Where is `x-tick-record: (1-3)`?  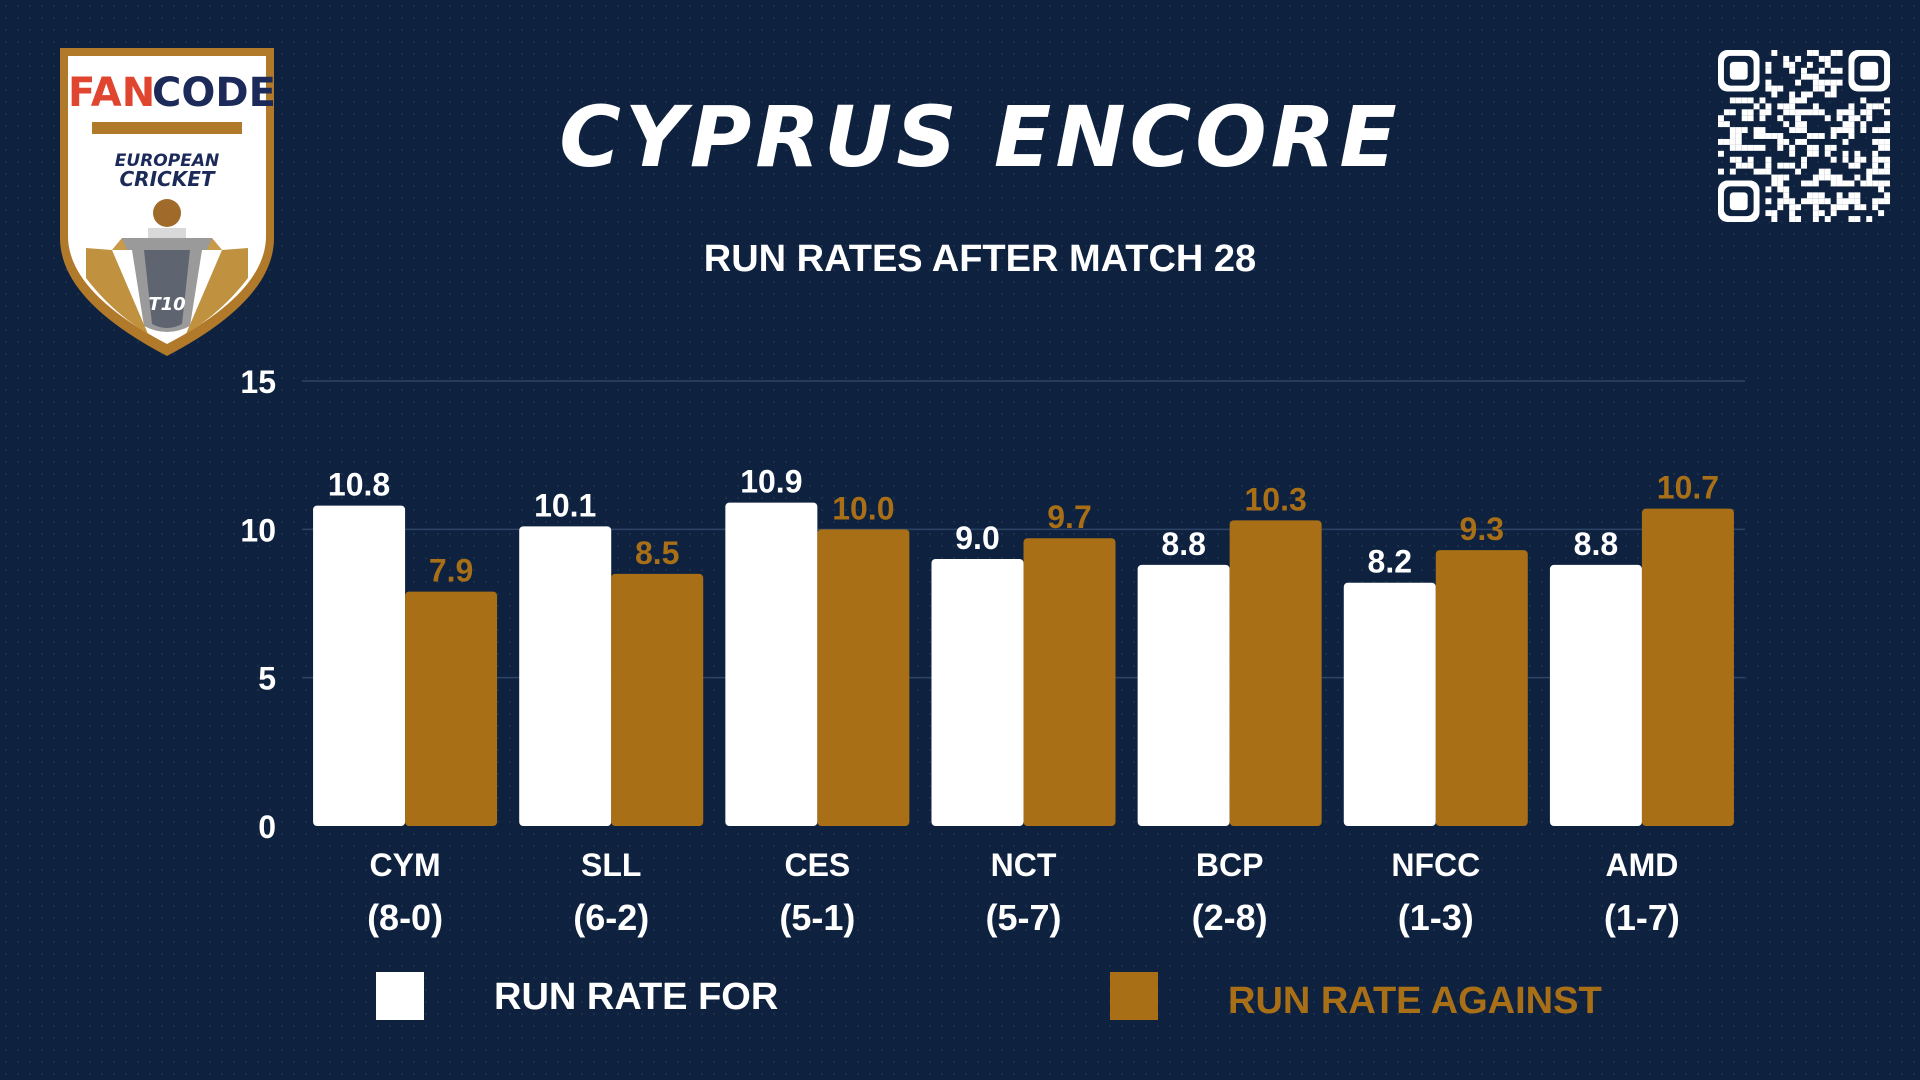 x-tick-record: (1-3) is located at coordinates (1436, 917).